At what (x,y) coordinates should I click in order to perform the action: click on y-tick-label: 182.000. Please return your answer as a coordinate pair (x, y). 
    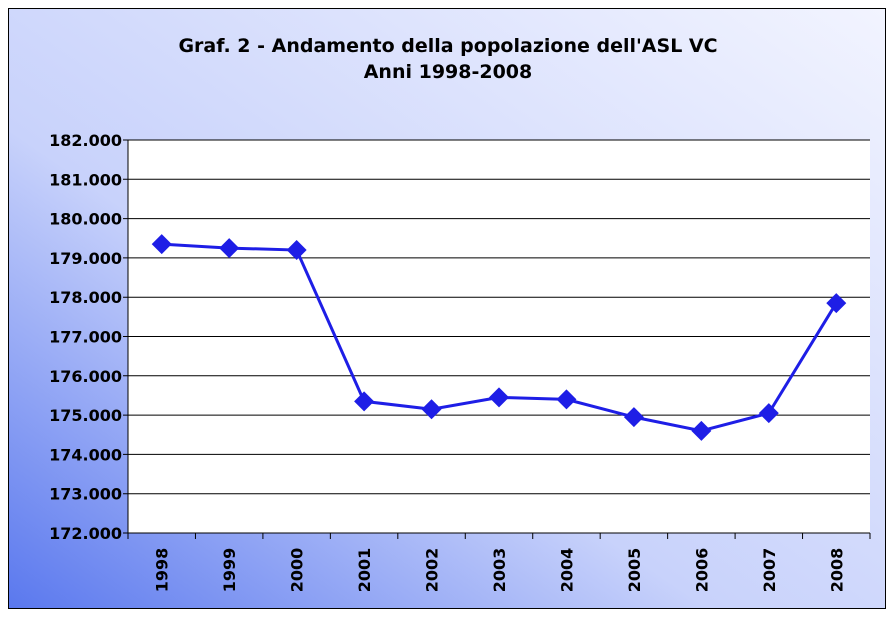
    Looking at the image, I should click on (85, 140).